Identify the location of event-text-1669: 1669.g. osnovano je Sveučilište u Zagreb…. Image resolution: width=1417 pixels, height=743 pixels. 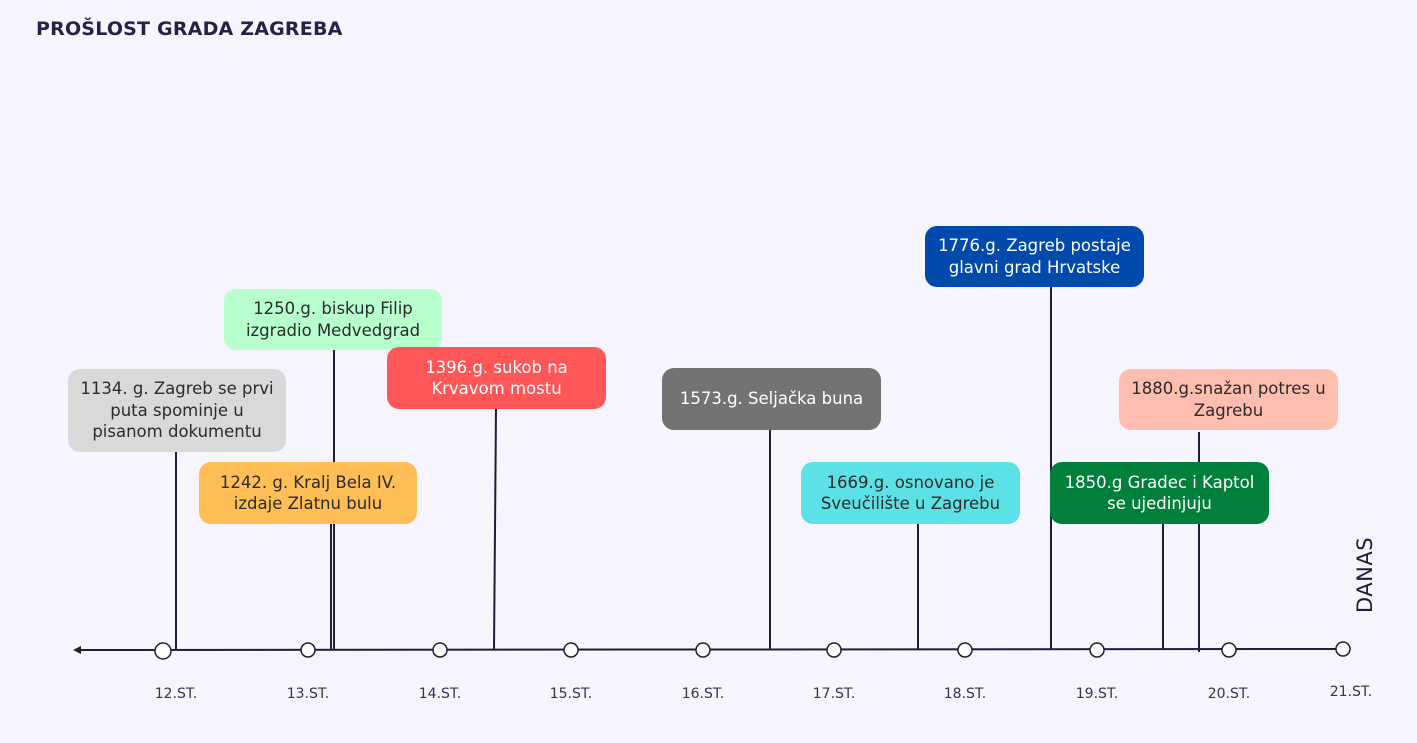
(910, 492).